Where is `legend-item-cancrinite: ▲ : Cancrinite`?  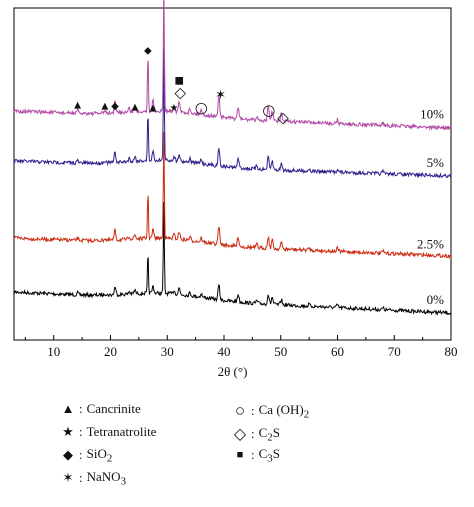
legend-item-cancrinite: ▲ : Cancrinite is located at coordinates (100, 409).